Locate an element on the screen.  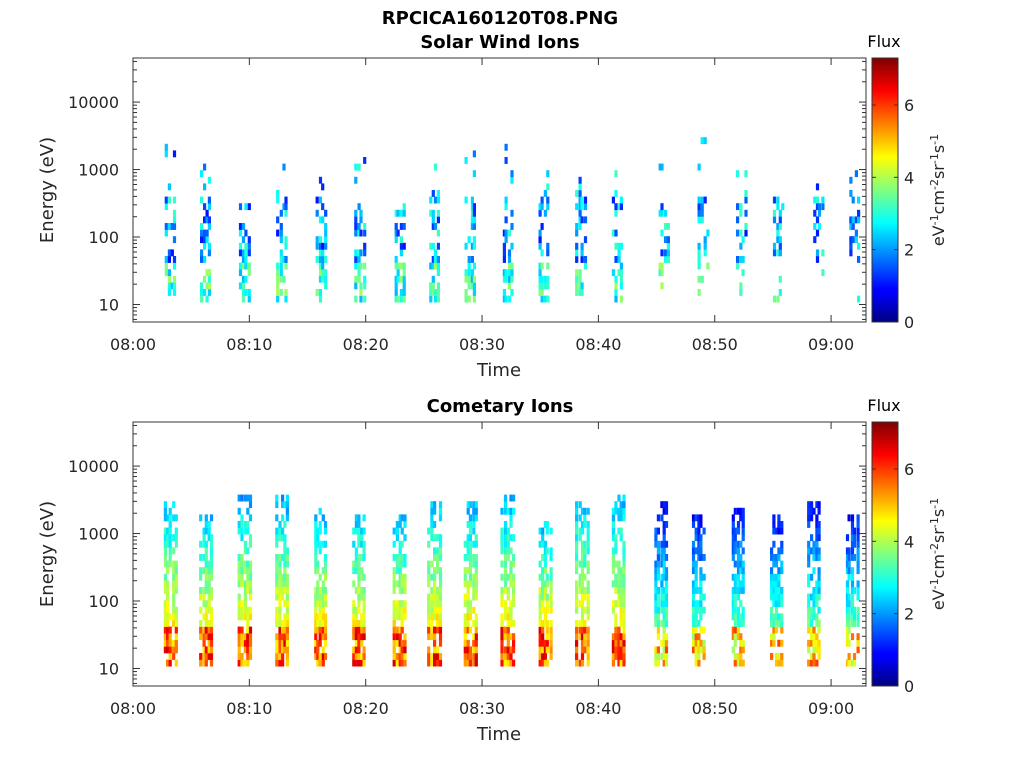
colorbar-tick-label: 6 is located at coordinates (909, 105).